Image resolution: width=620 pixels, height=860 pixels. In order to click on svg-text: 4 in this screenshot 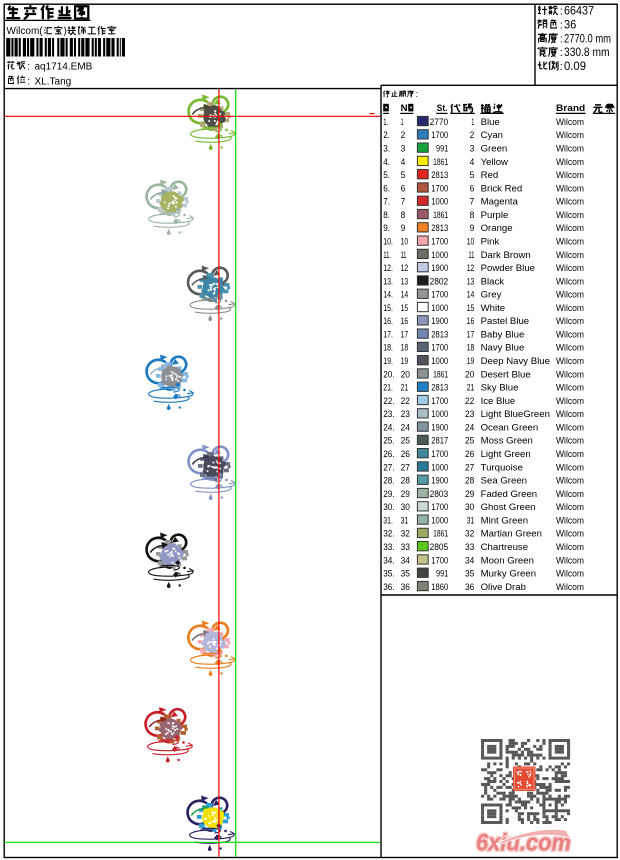, I will do `click(472, 162)`.